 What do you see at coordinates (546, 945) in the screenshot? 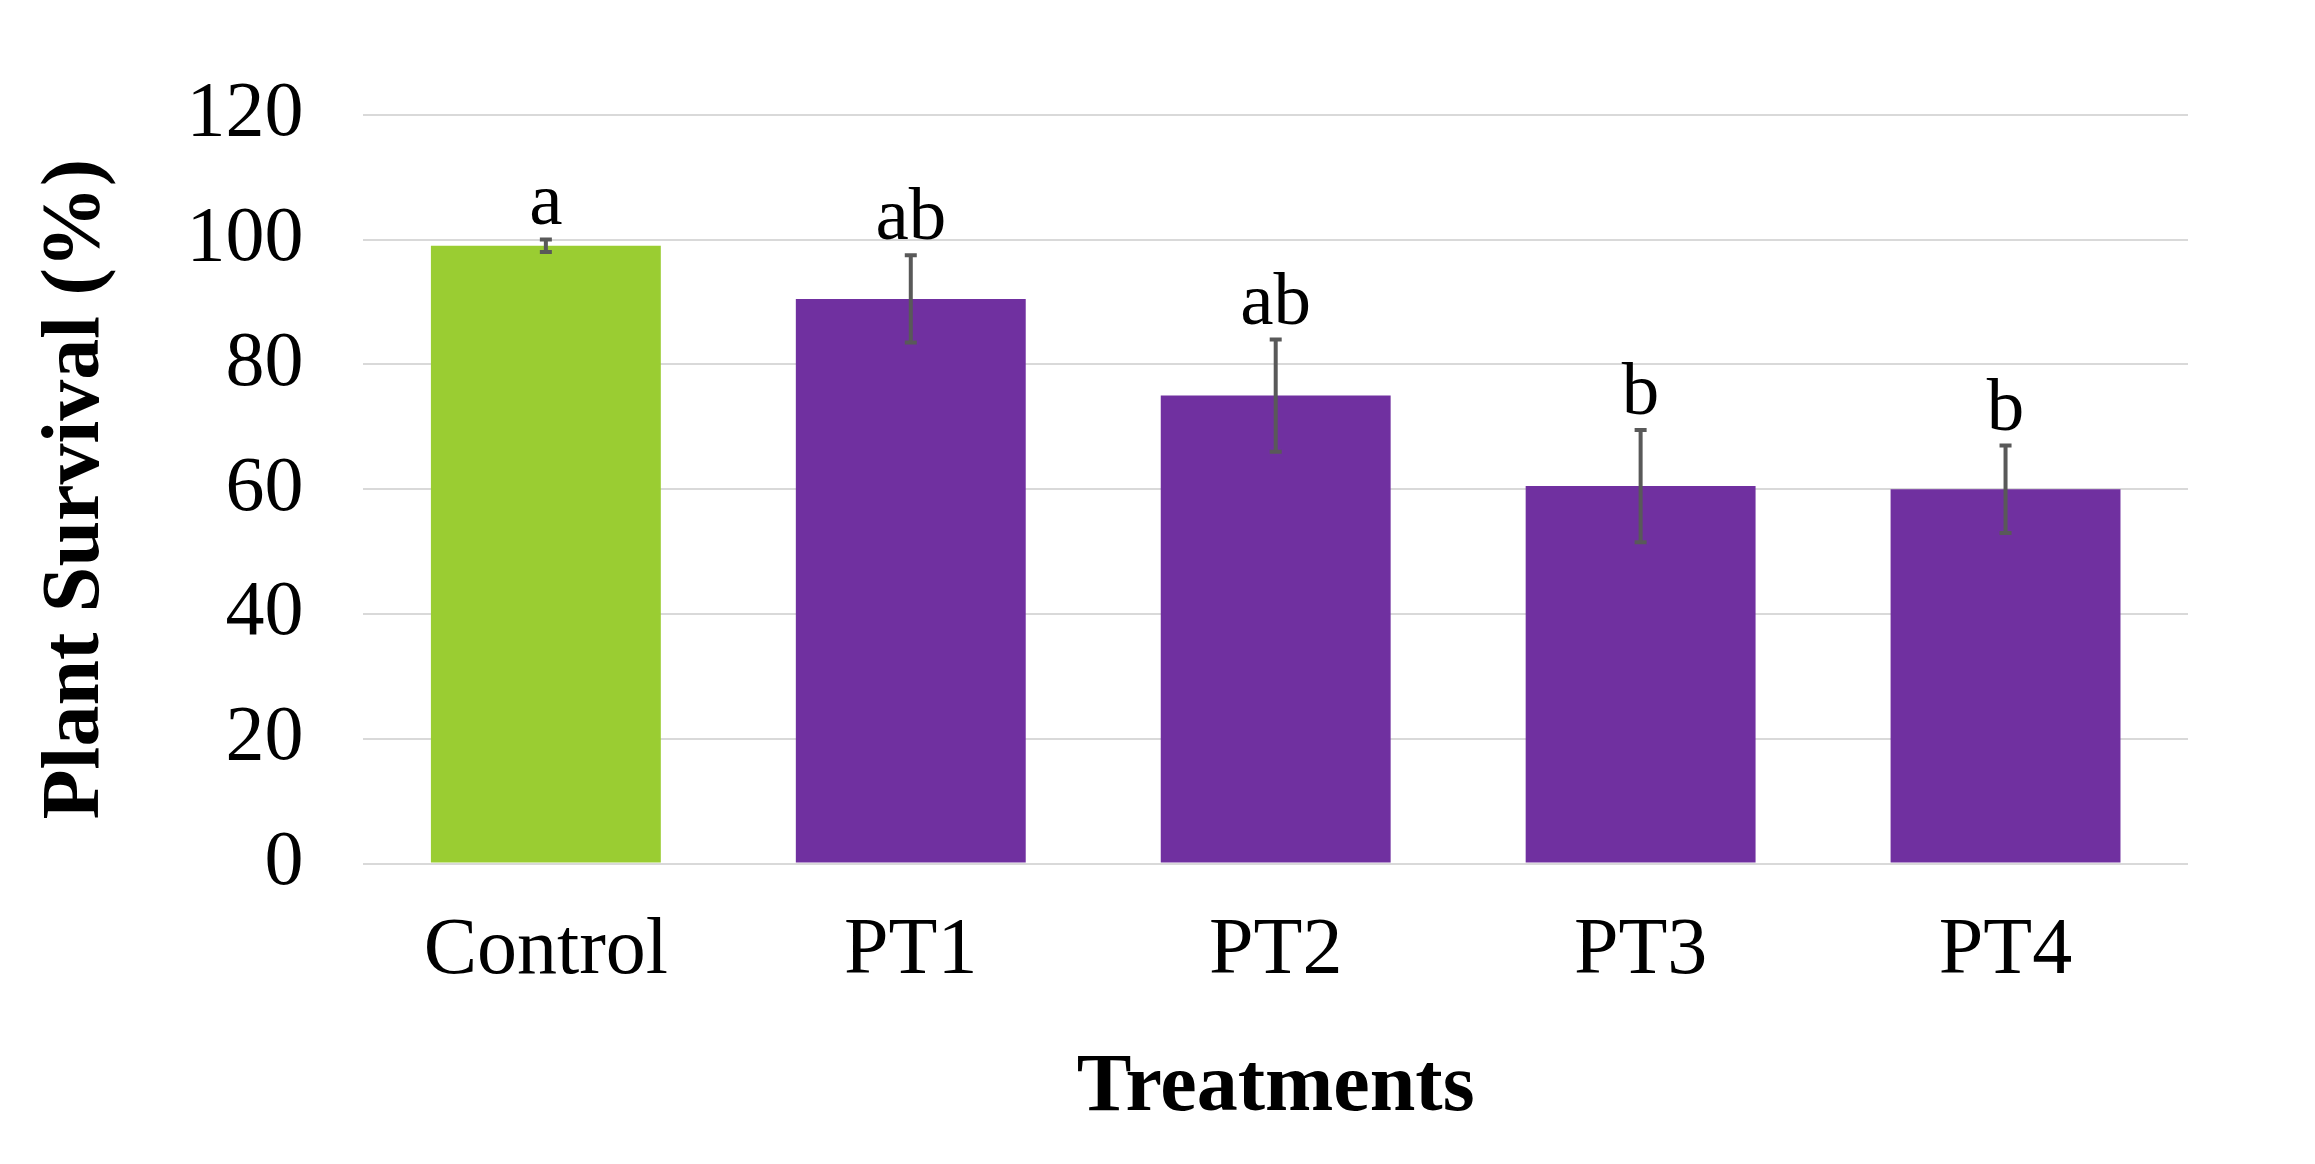
I see `x-tick-label: Control` at bounding box center [546, 945].